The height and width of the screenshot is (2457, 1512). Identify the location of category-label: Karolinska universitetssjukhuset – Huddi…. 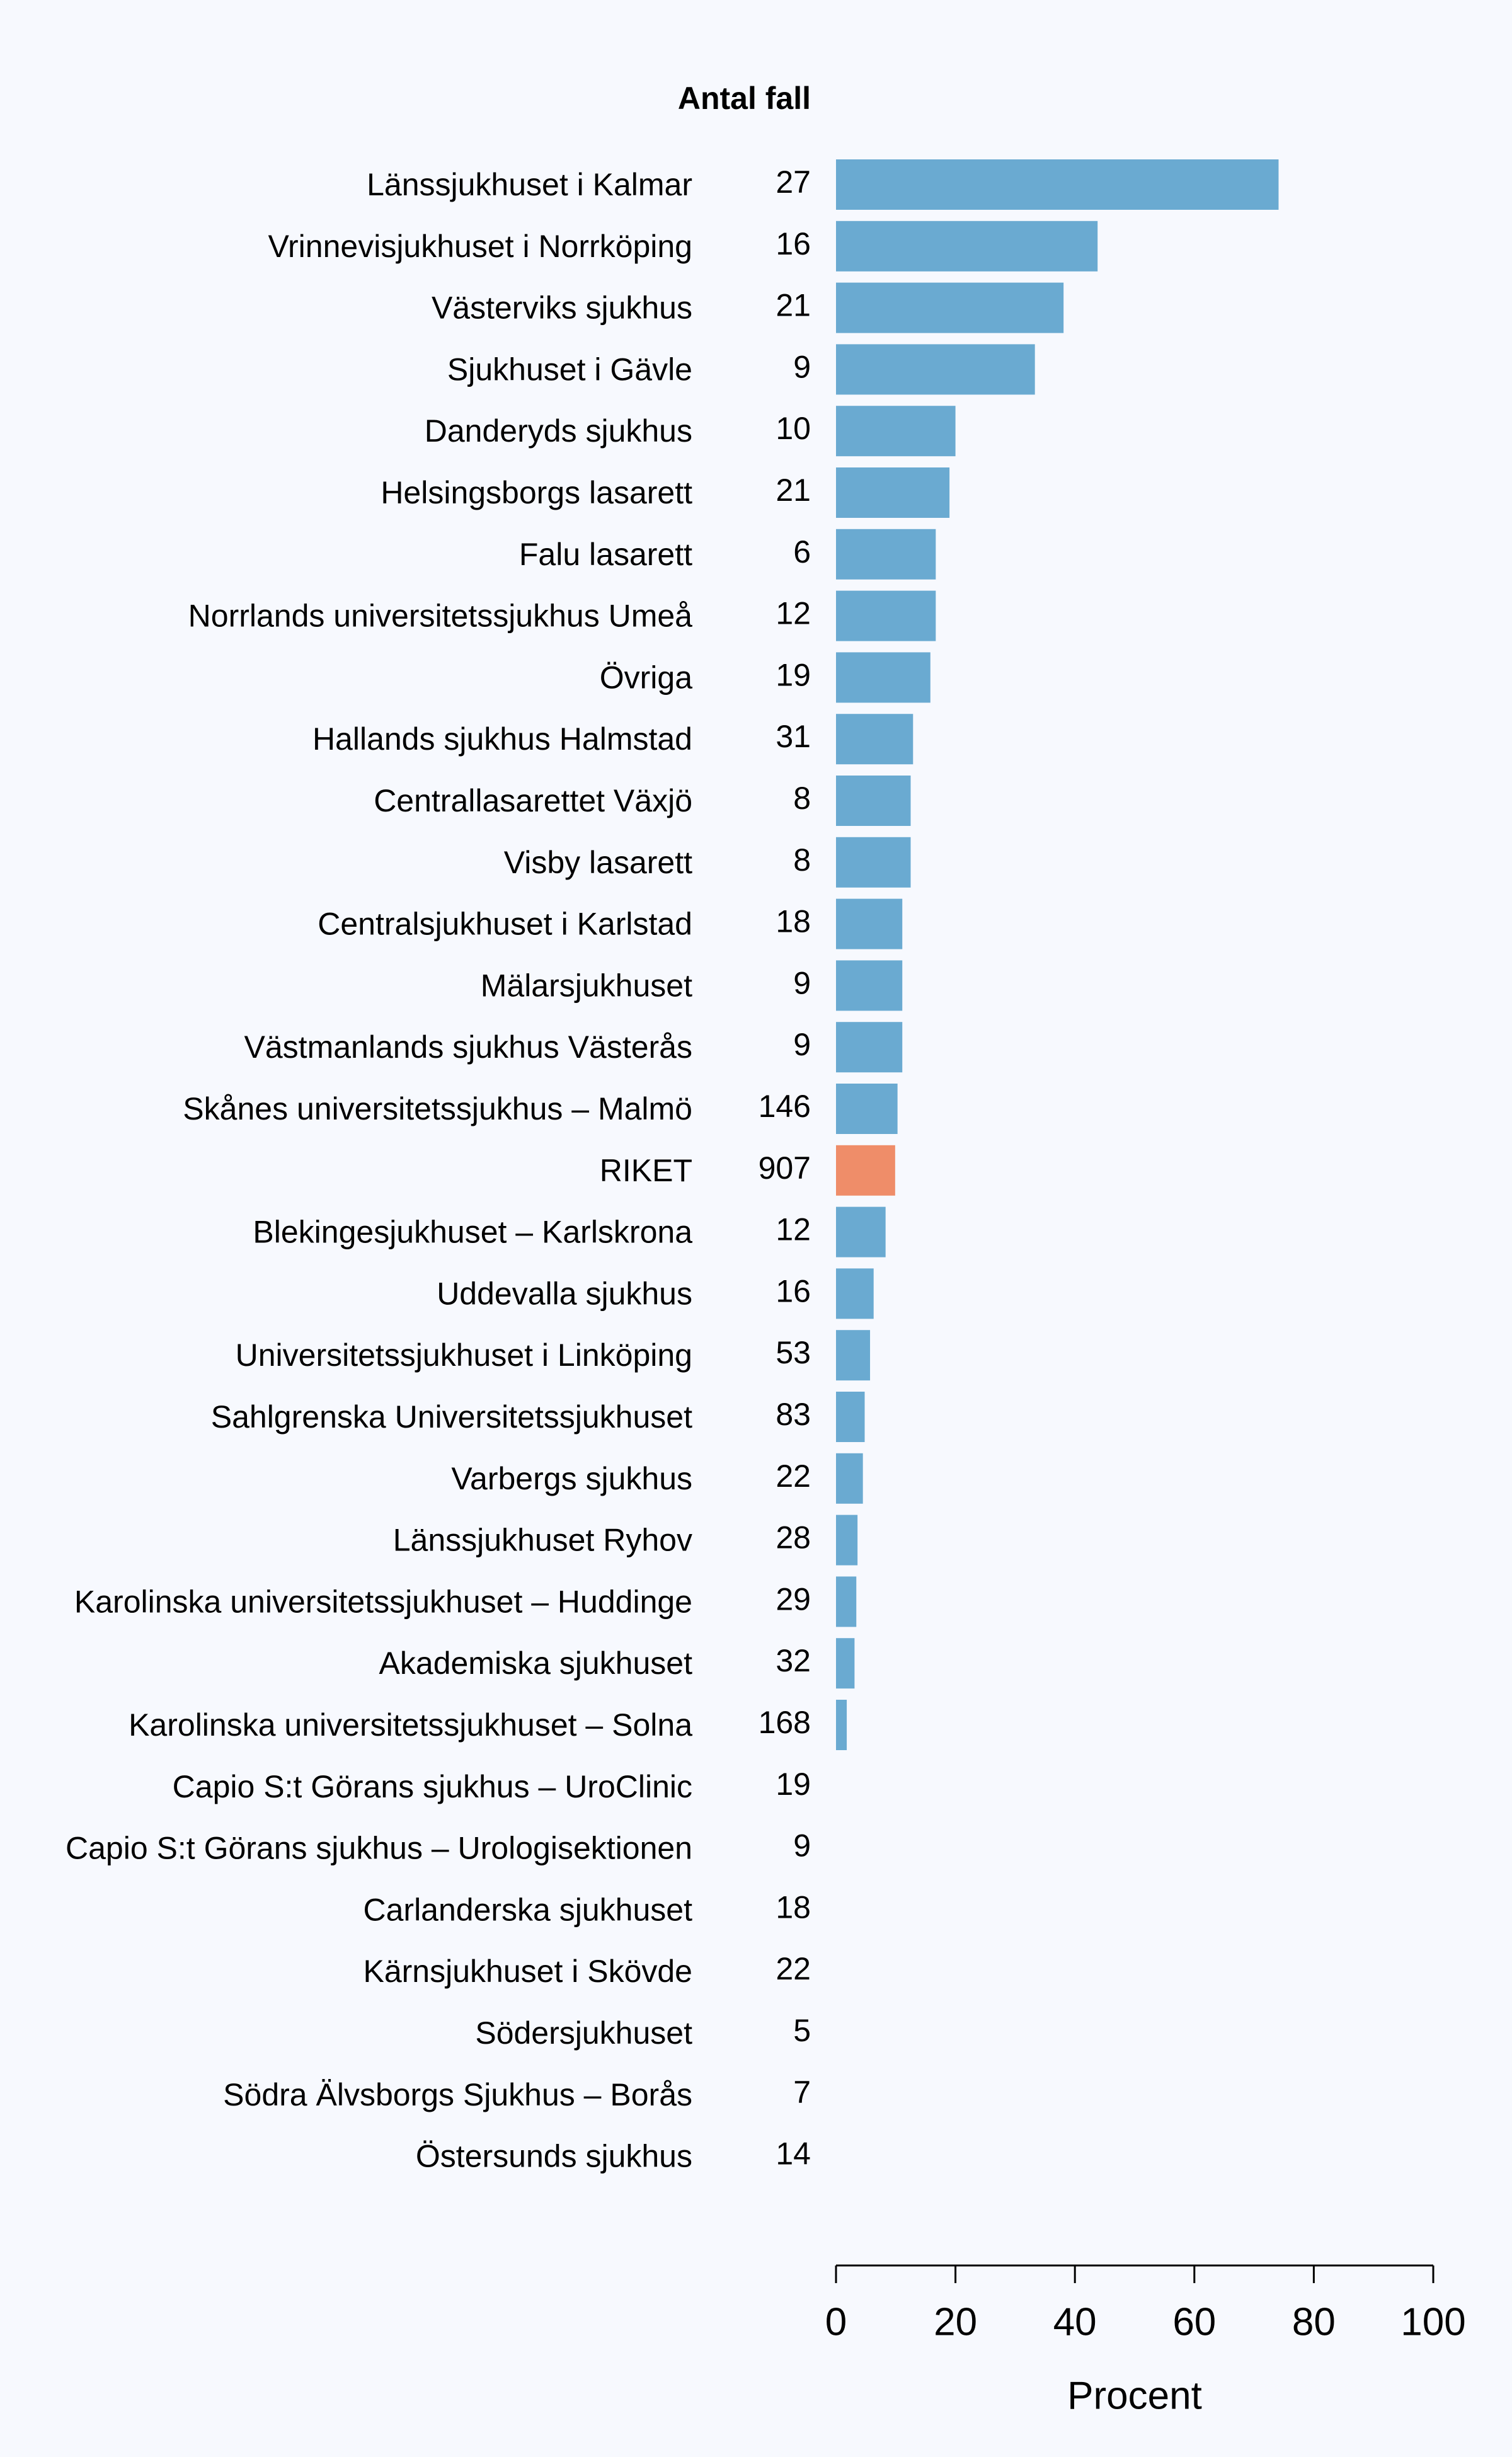
(383, 1601).